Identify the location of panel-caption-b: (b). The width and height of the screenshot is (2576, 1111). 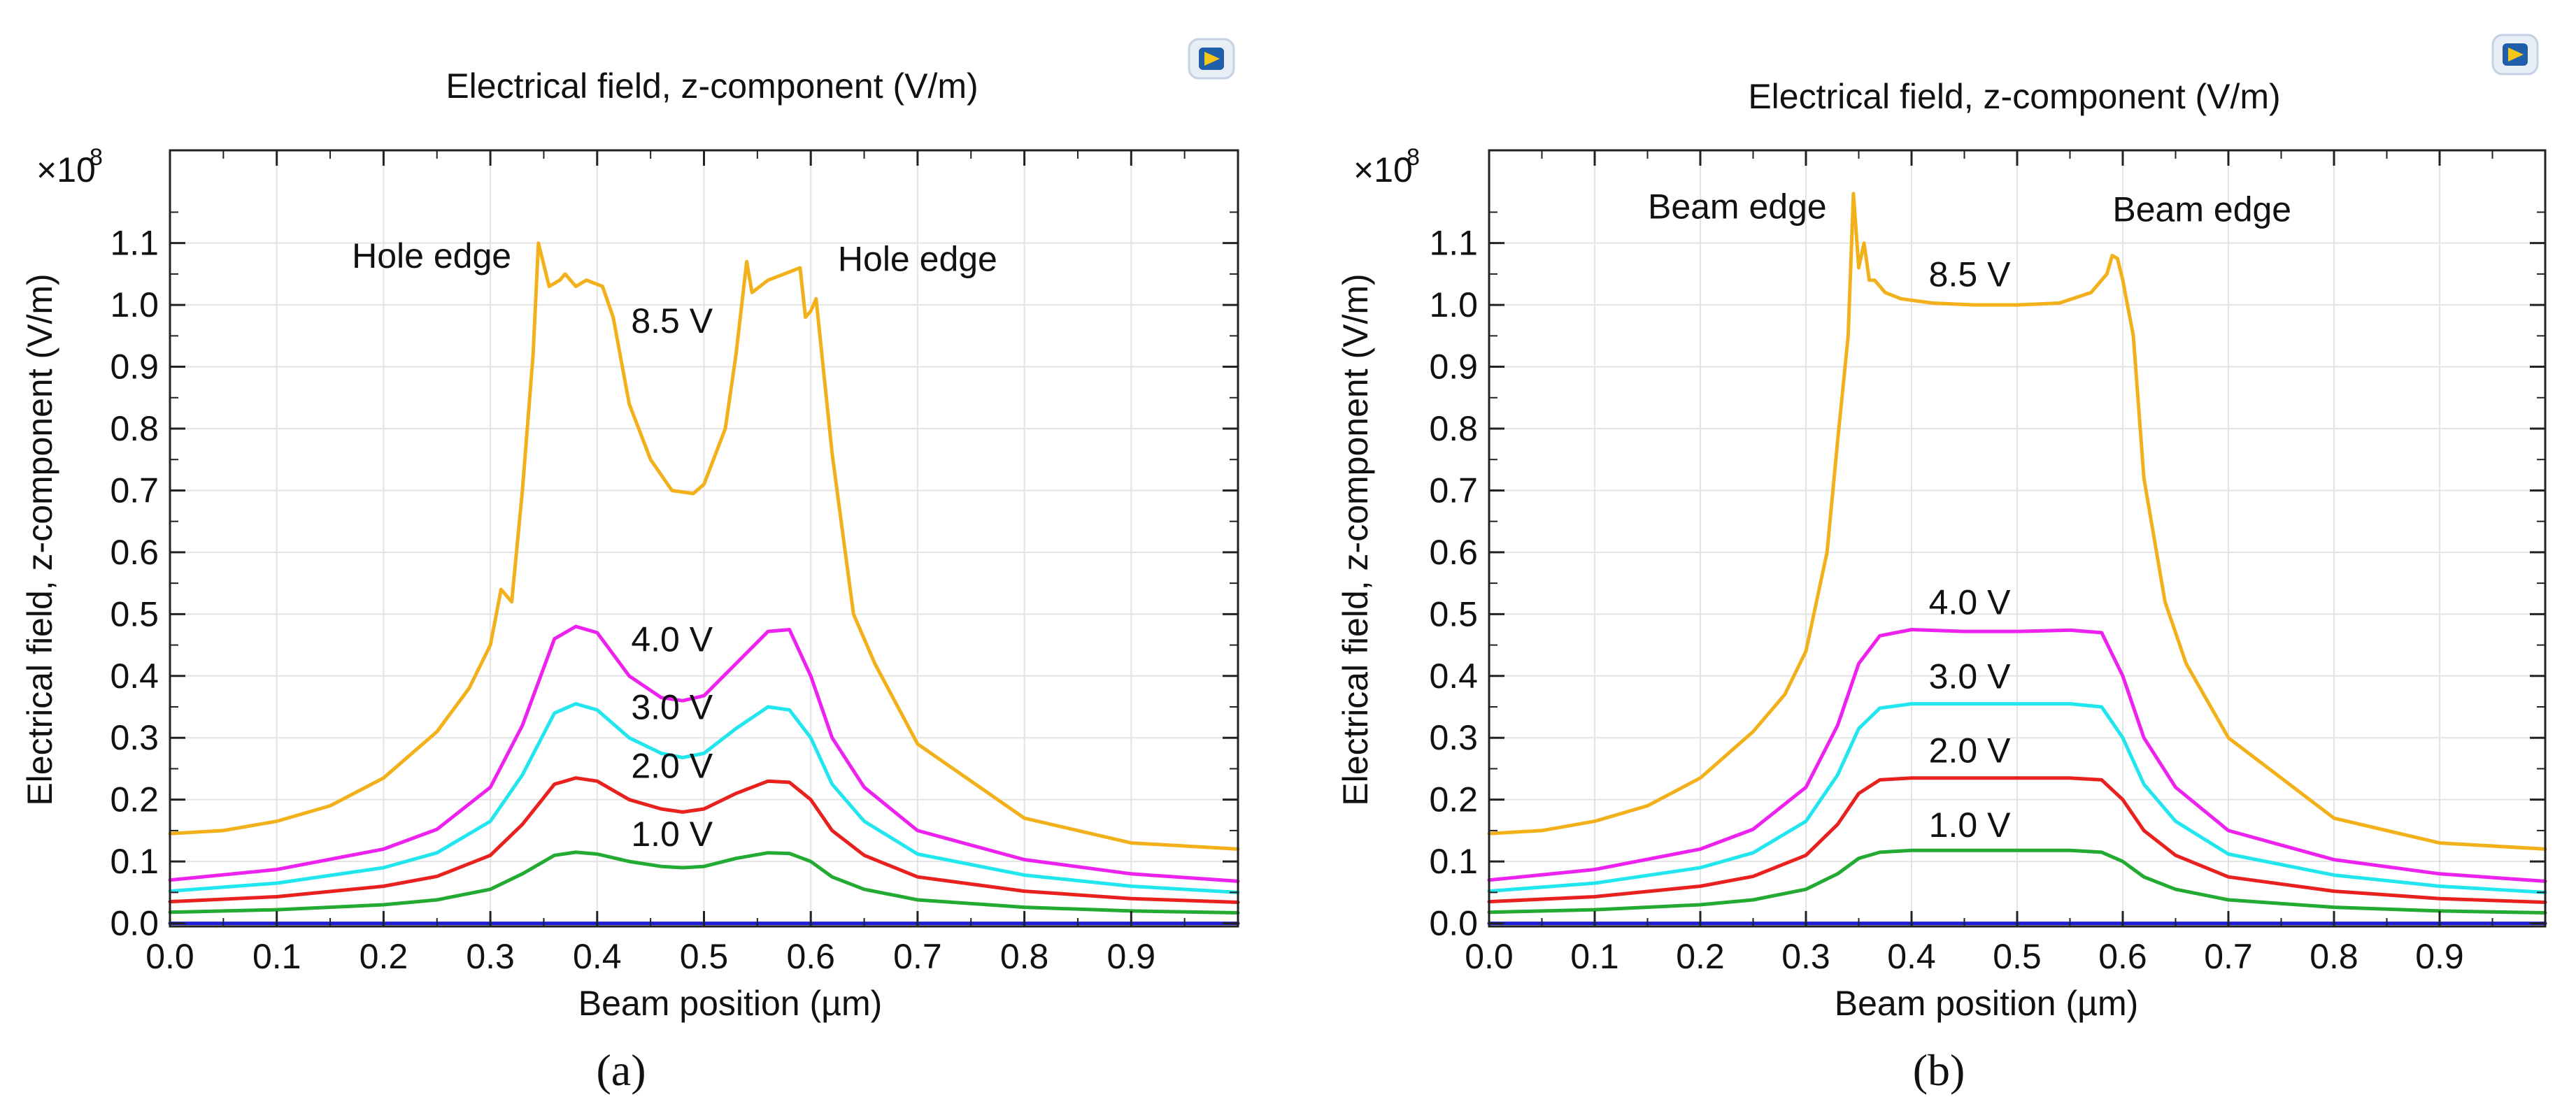
(1939, 1070).